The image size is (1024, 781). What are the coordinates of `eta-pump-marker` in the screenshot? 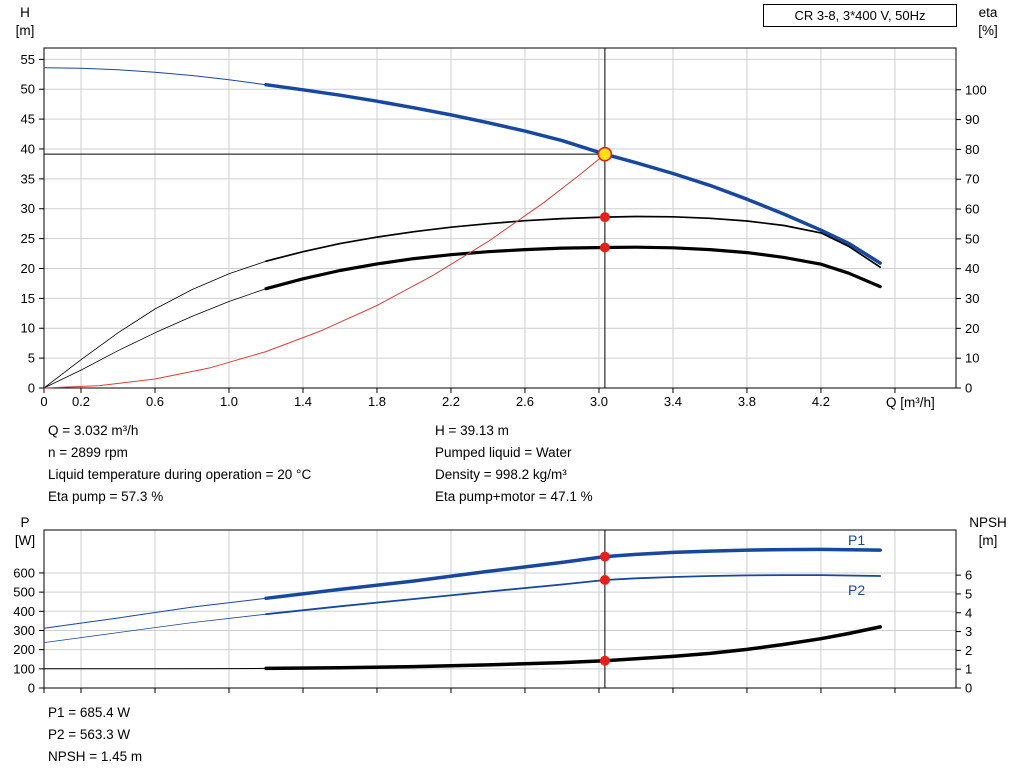 It's located at (604, 217).